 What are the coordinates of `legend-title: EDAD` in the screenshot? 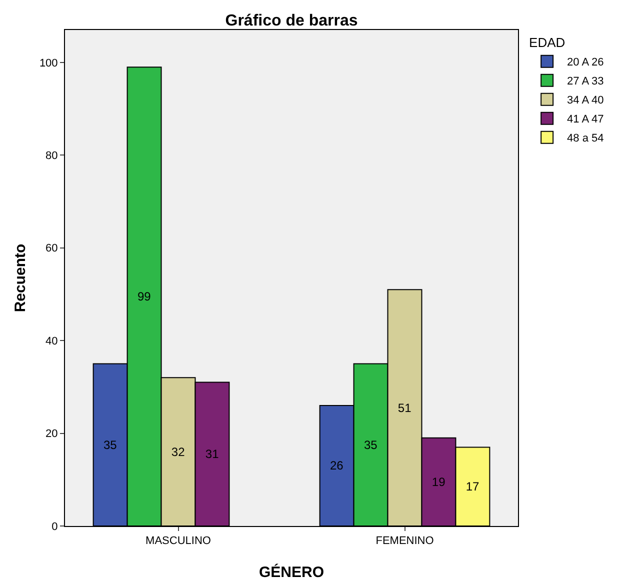 It's located at (547, 42).